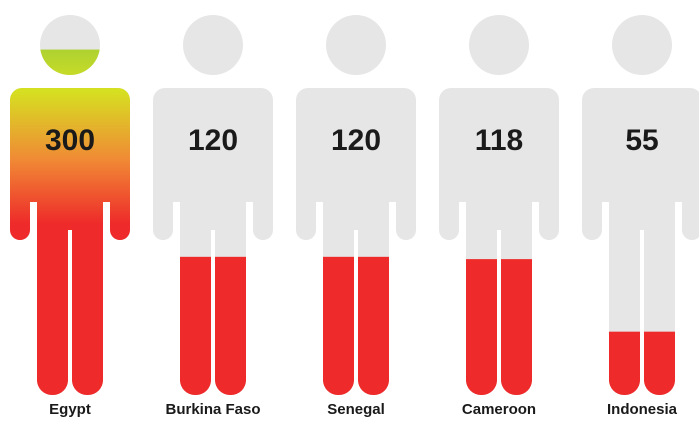 Image resolution: width=699 pixels, height=425 pixels. What do you see at coordinates (642, 409) in the screenshot?
I see `category-label: Indonesia` at bounding box center [642, 409].